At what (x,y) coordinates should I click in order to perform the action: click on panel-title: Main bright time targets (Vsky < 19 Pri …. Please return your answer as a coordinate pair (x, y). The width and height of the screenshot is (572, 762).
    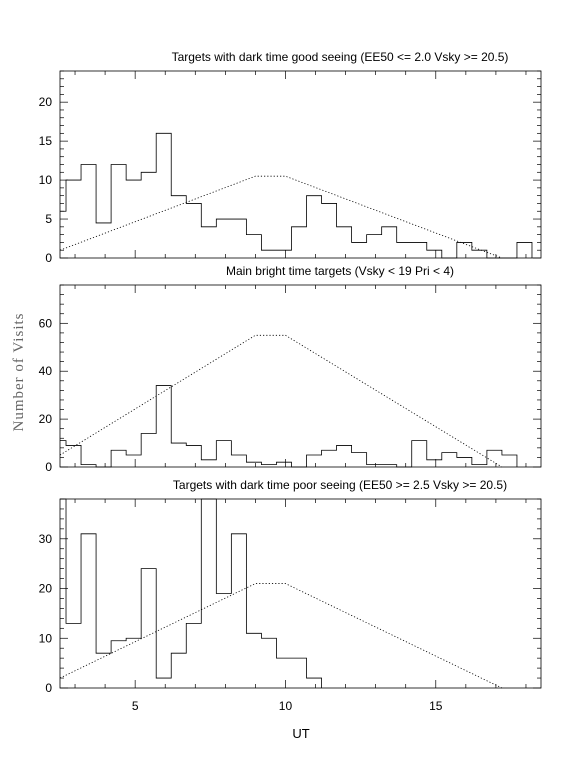
    Looking at the image, I should click on (340, 271).